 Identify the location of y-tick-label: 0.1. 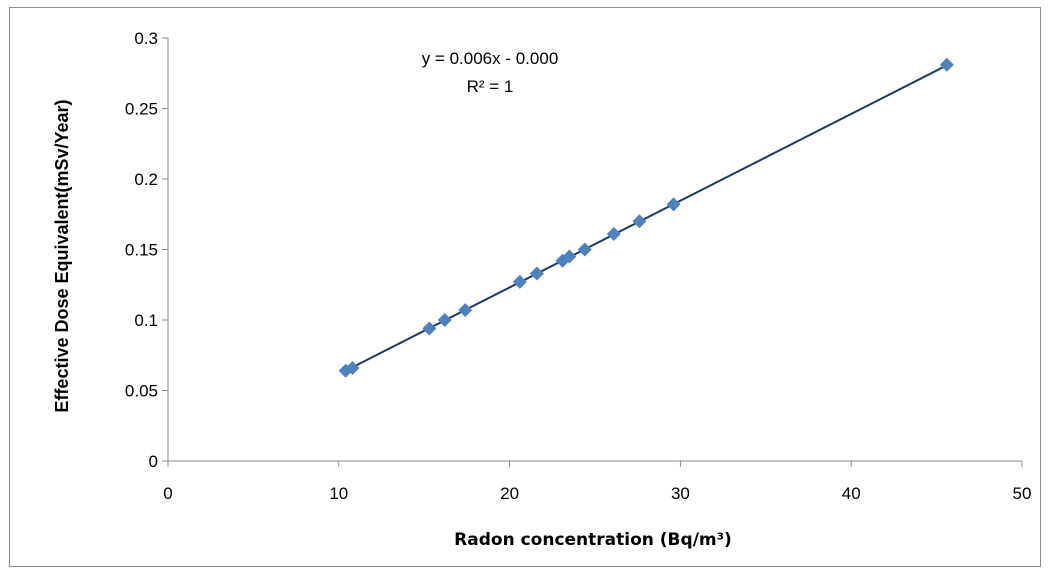
(146, 320).